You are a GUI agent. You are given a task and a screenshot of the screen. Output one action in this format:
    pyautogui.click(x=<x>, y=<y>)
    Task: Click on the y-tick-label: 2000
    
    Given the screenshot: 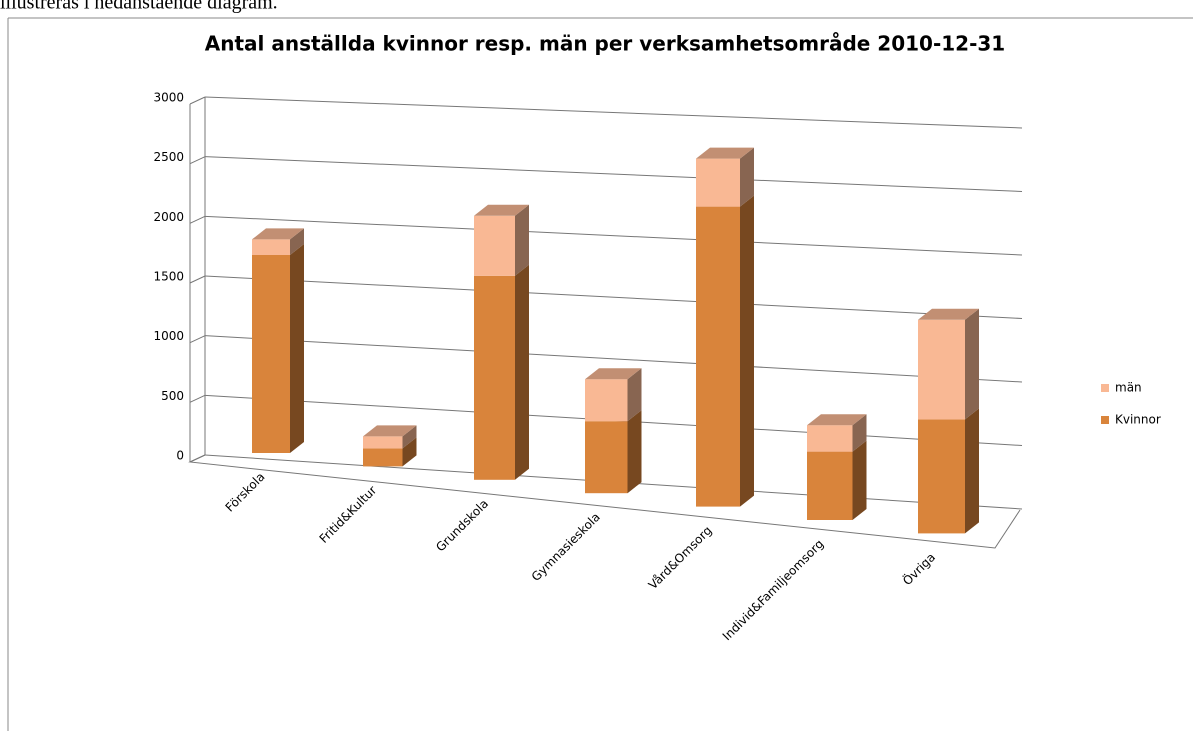 What is the action you would take?
    pyautogui.click(x=168, y=217)
    